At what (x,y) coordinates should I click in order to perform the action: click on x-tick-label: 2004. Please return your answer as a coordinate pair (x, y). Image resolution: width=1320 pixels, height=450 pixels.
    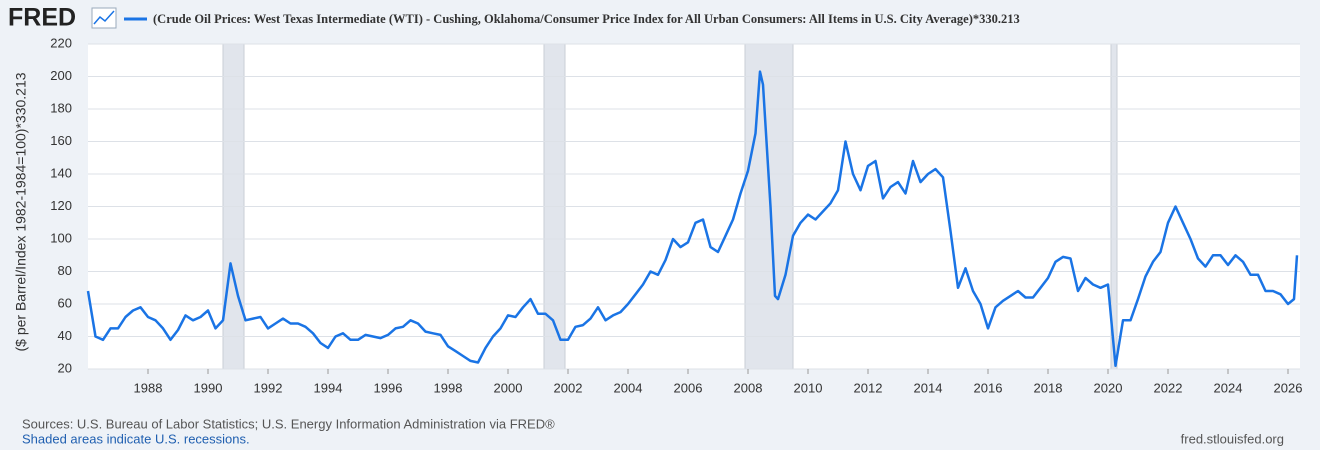
    Looking at the image, I should click on (628, 387).